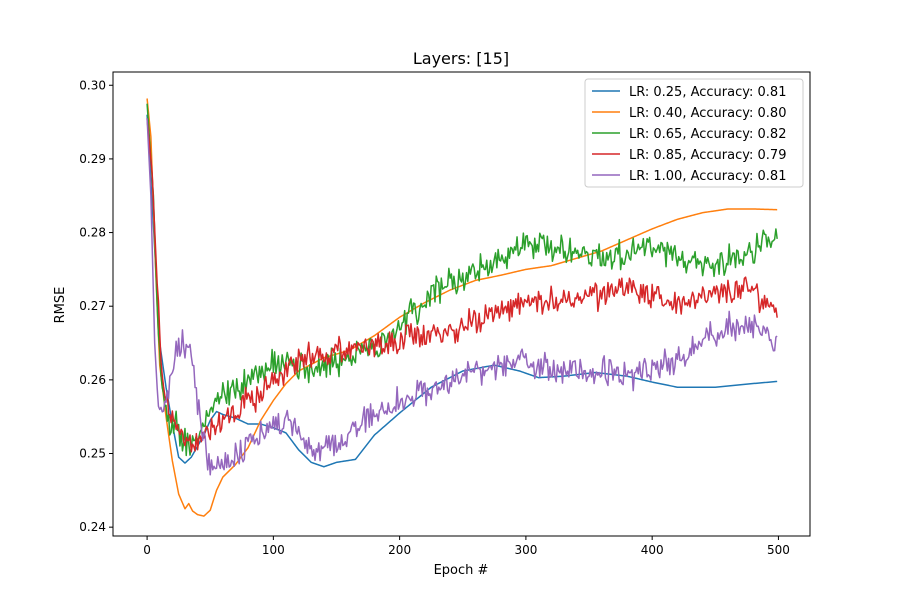 The height and width of the screenshot is (604, 900). What do you see at coordinates (707, 155) in the screenshot?
I see `legend-label: LR: 0.85, Accuracy: 0.79` at bounding box center [707, 155].